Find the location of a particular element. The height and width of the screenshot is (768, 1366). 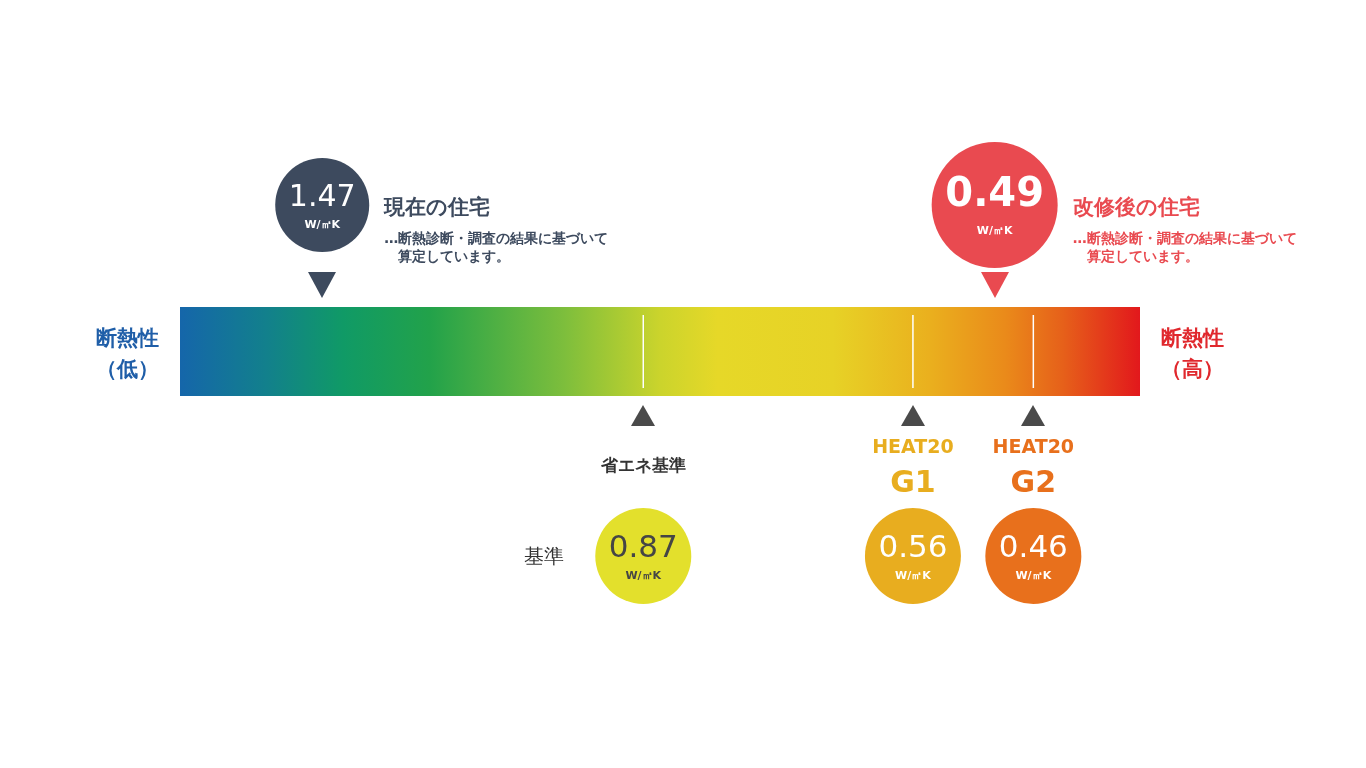

data-label: 0.46 is located at coordinates (1033, 545).